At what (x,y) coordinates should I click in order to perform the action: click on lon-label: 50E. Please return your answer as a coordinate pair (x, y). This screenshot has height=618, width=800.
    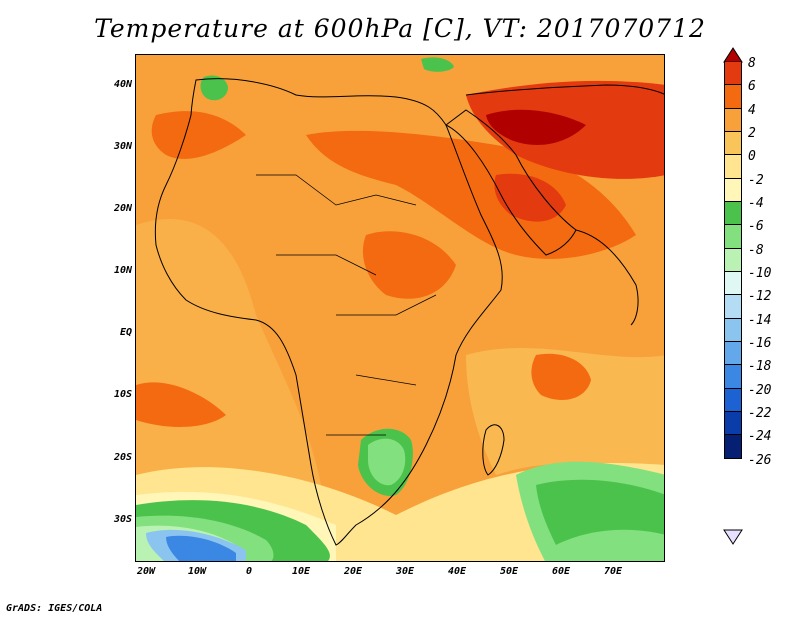
    Looking at the image, I should click on (509, 571).